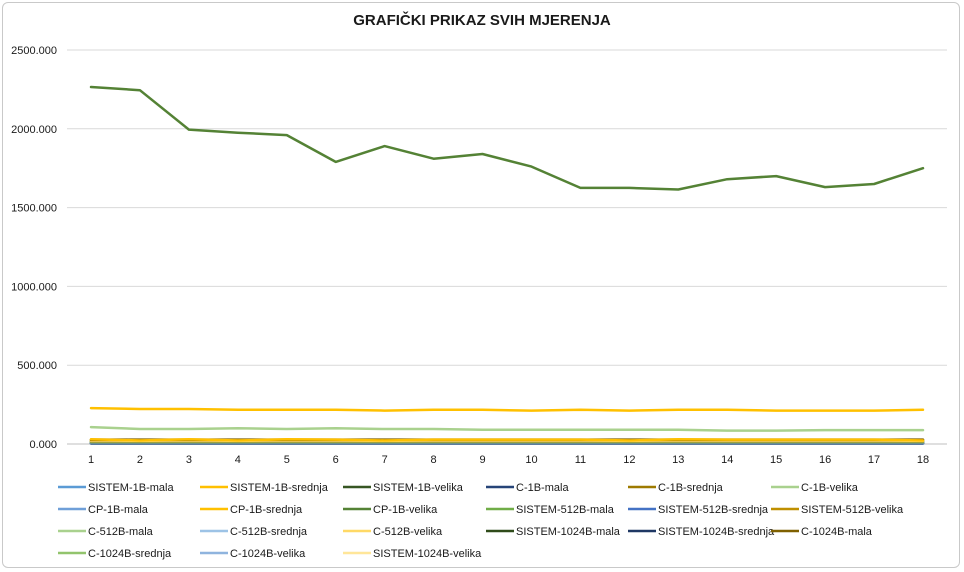  I want to click on legend-label: CP-1B-velika, so click(405, 510).